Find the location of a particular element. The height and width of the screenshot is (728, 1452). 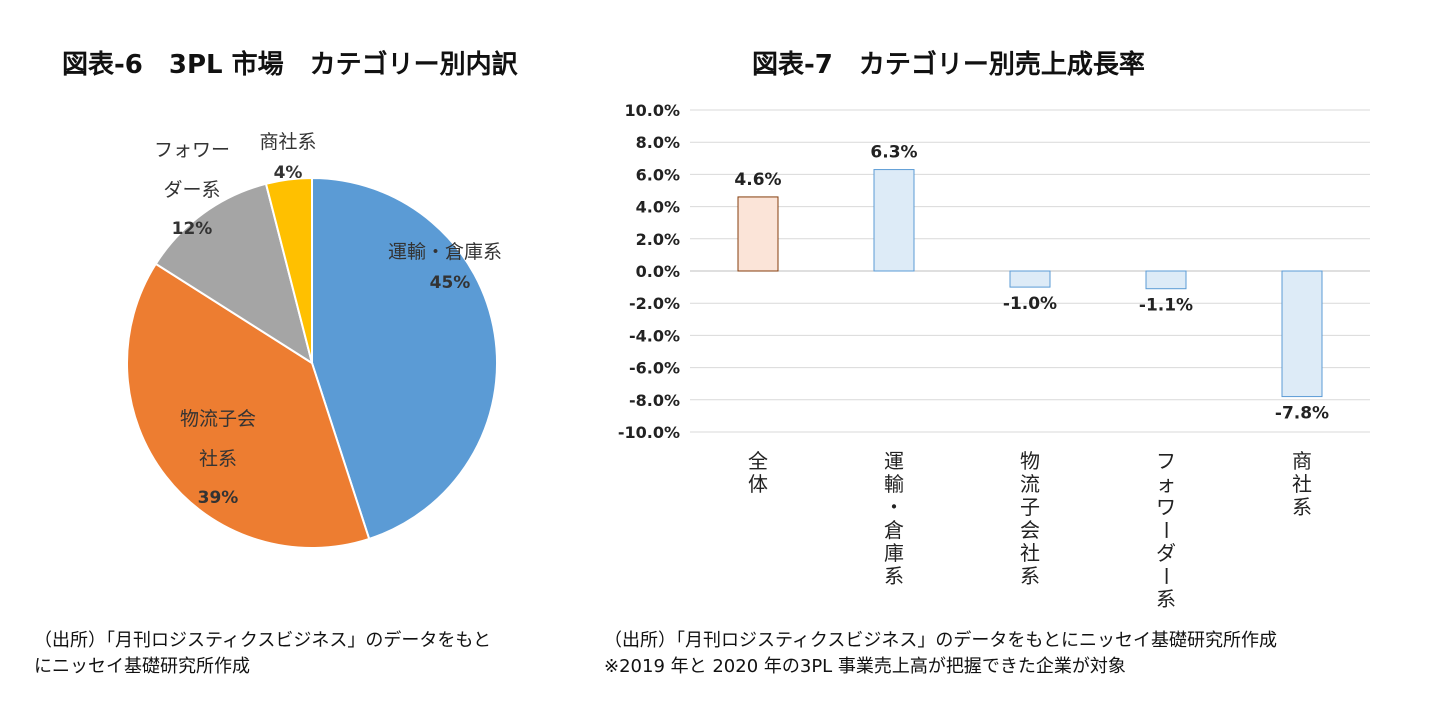

x-category-label: フ is located at coordinates (1166, 461).